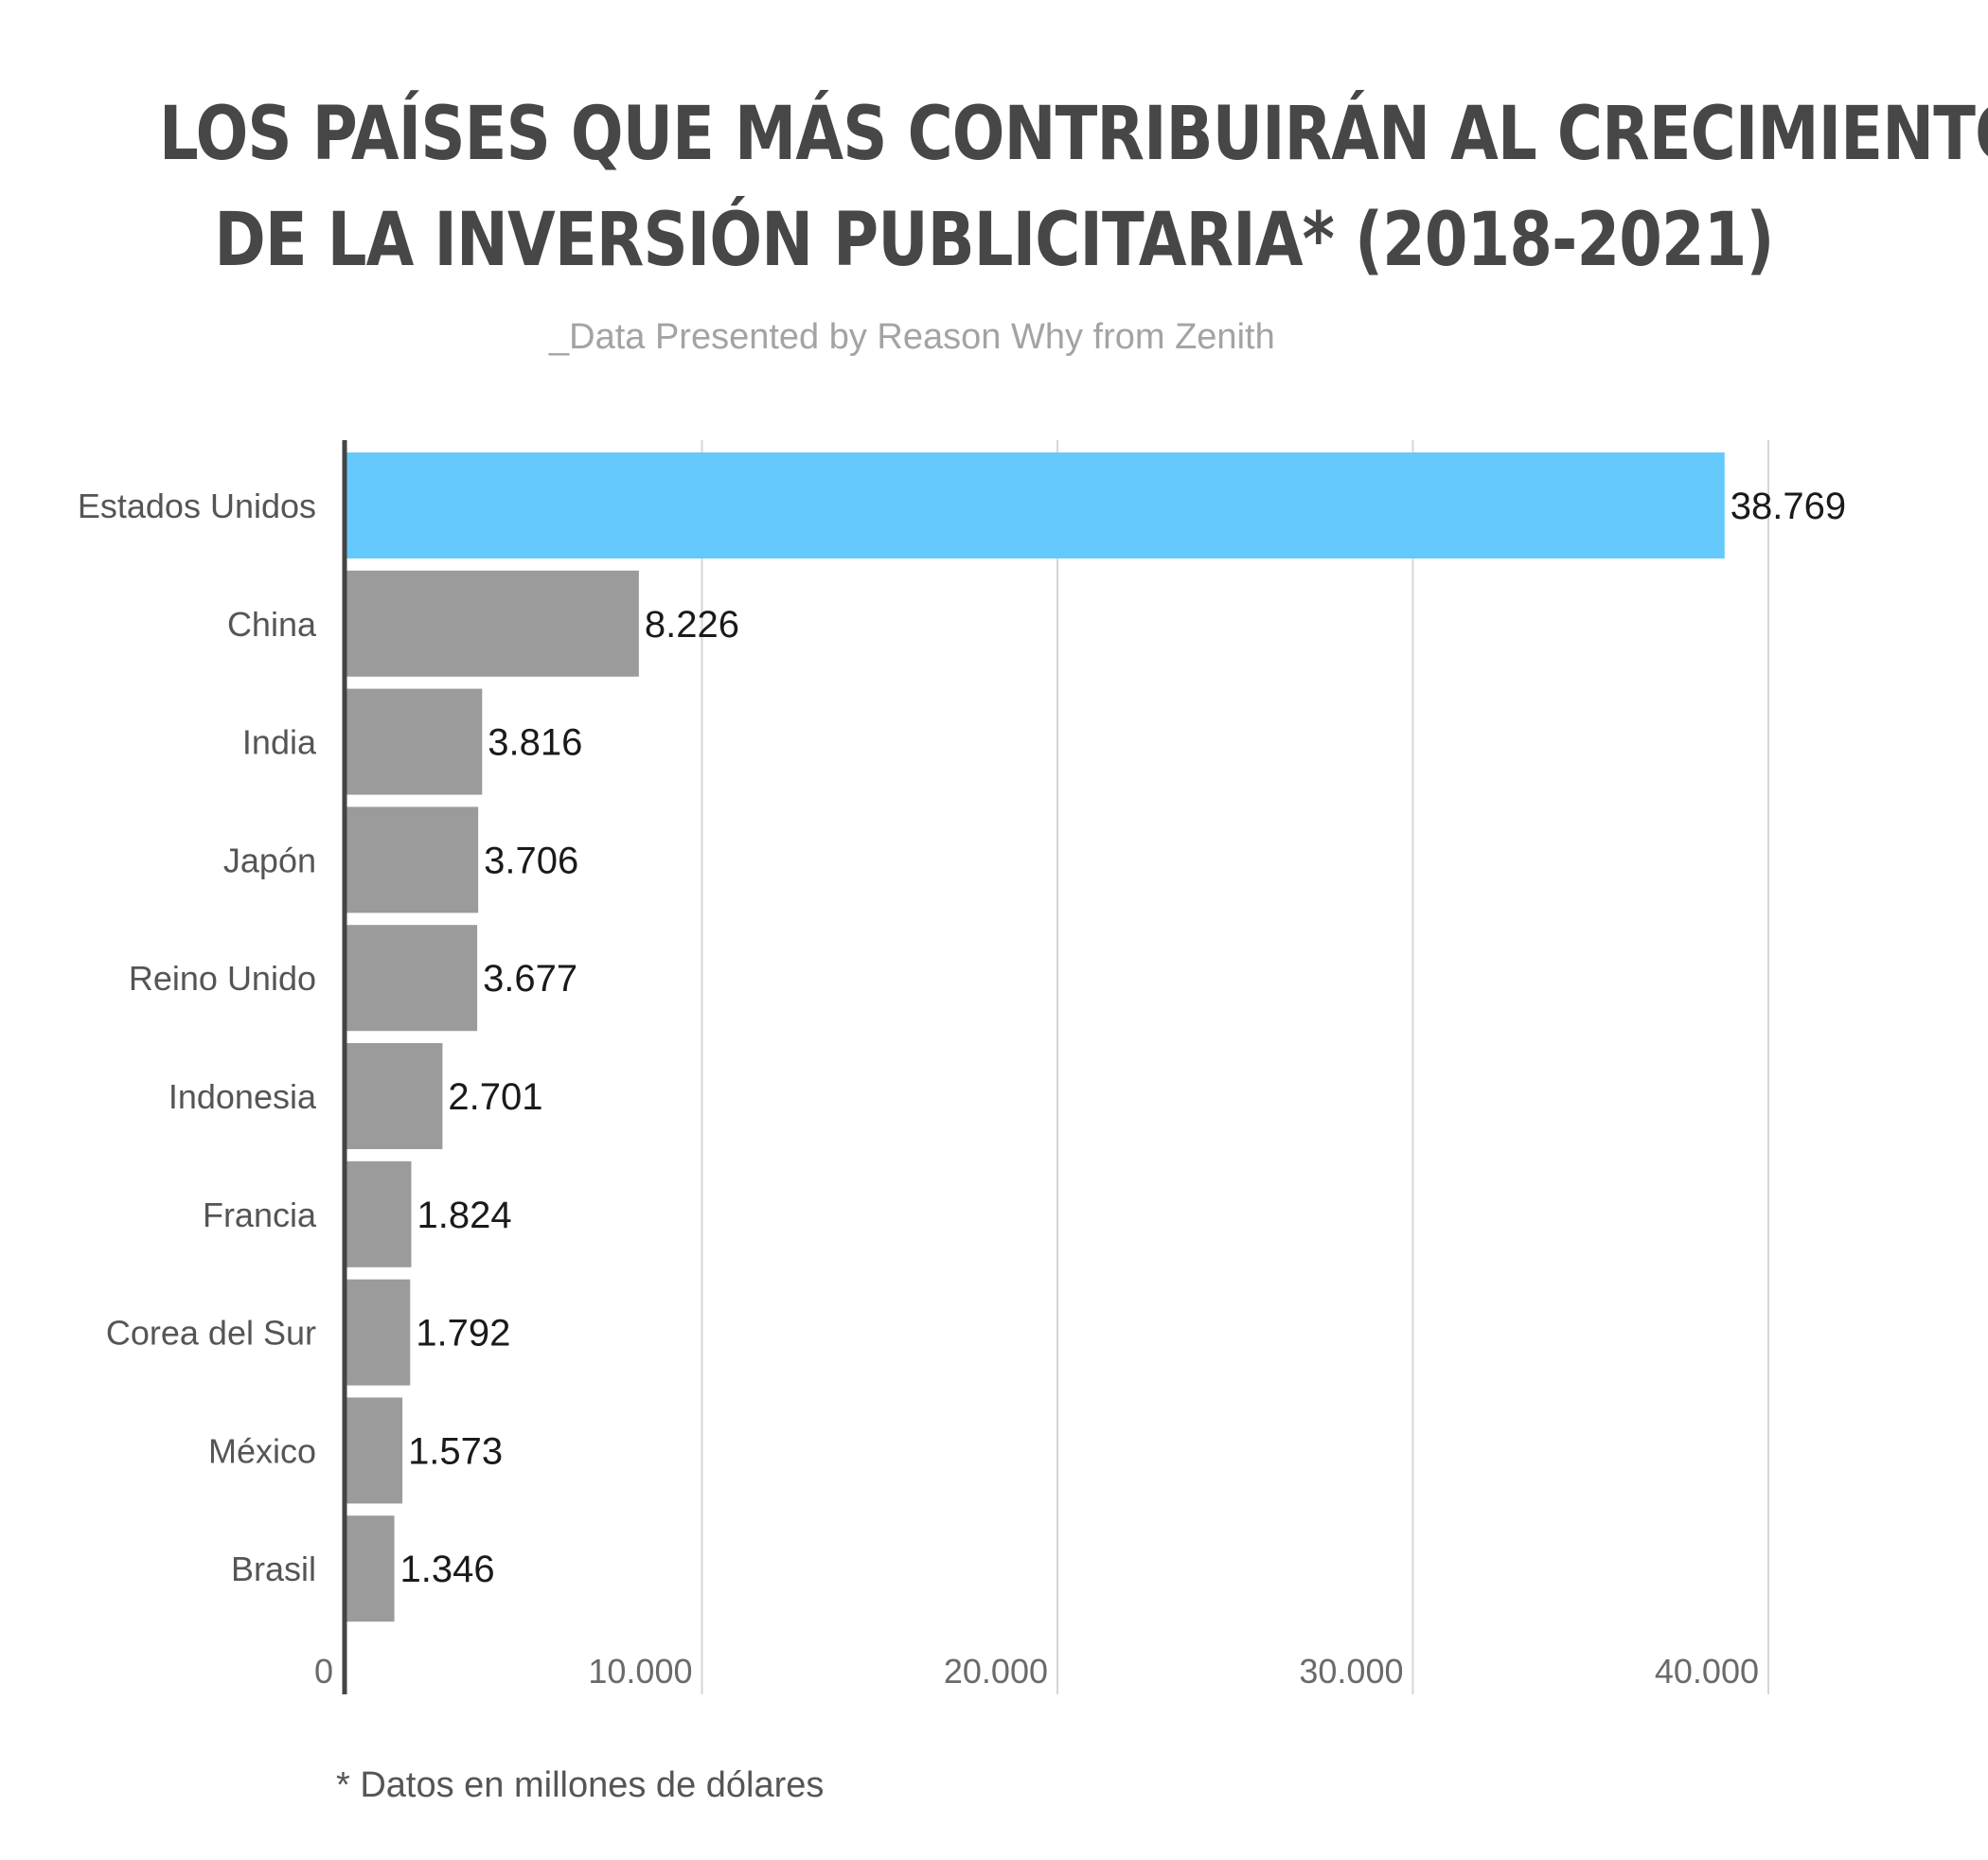 This screenshot has width=1988, height=1860. What do you see at coordinates (243, 1096) in the screenshot?
I see `category-label: Indonesia` at bounding box center [243, 1096].